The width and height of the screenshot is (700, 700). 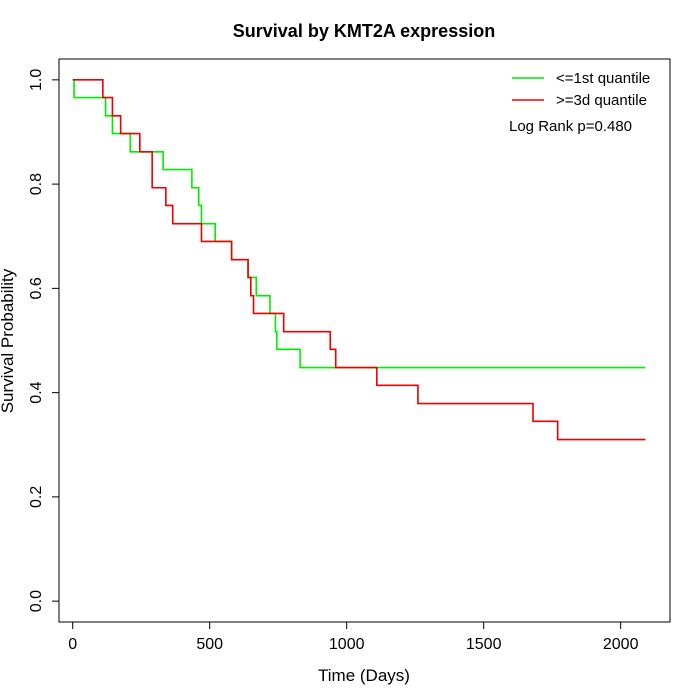 I want to click on x-axis: 0 500 1000 1500 2000, so click(x=353, y=637).